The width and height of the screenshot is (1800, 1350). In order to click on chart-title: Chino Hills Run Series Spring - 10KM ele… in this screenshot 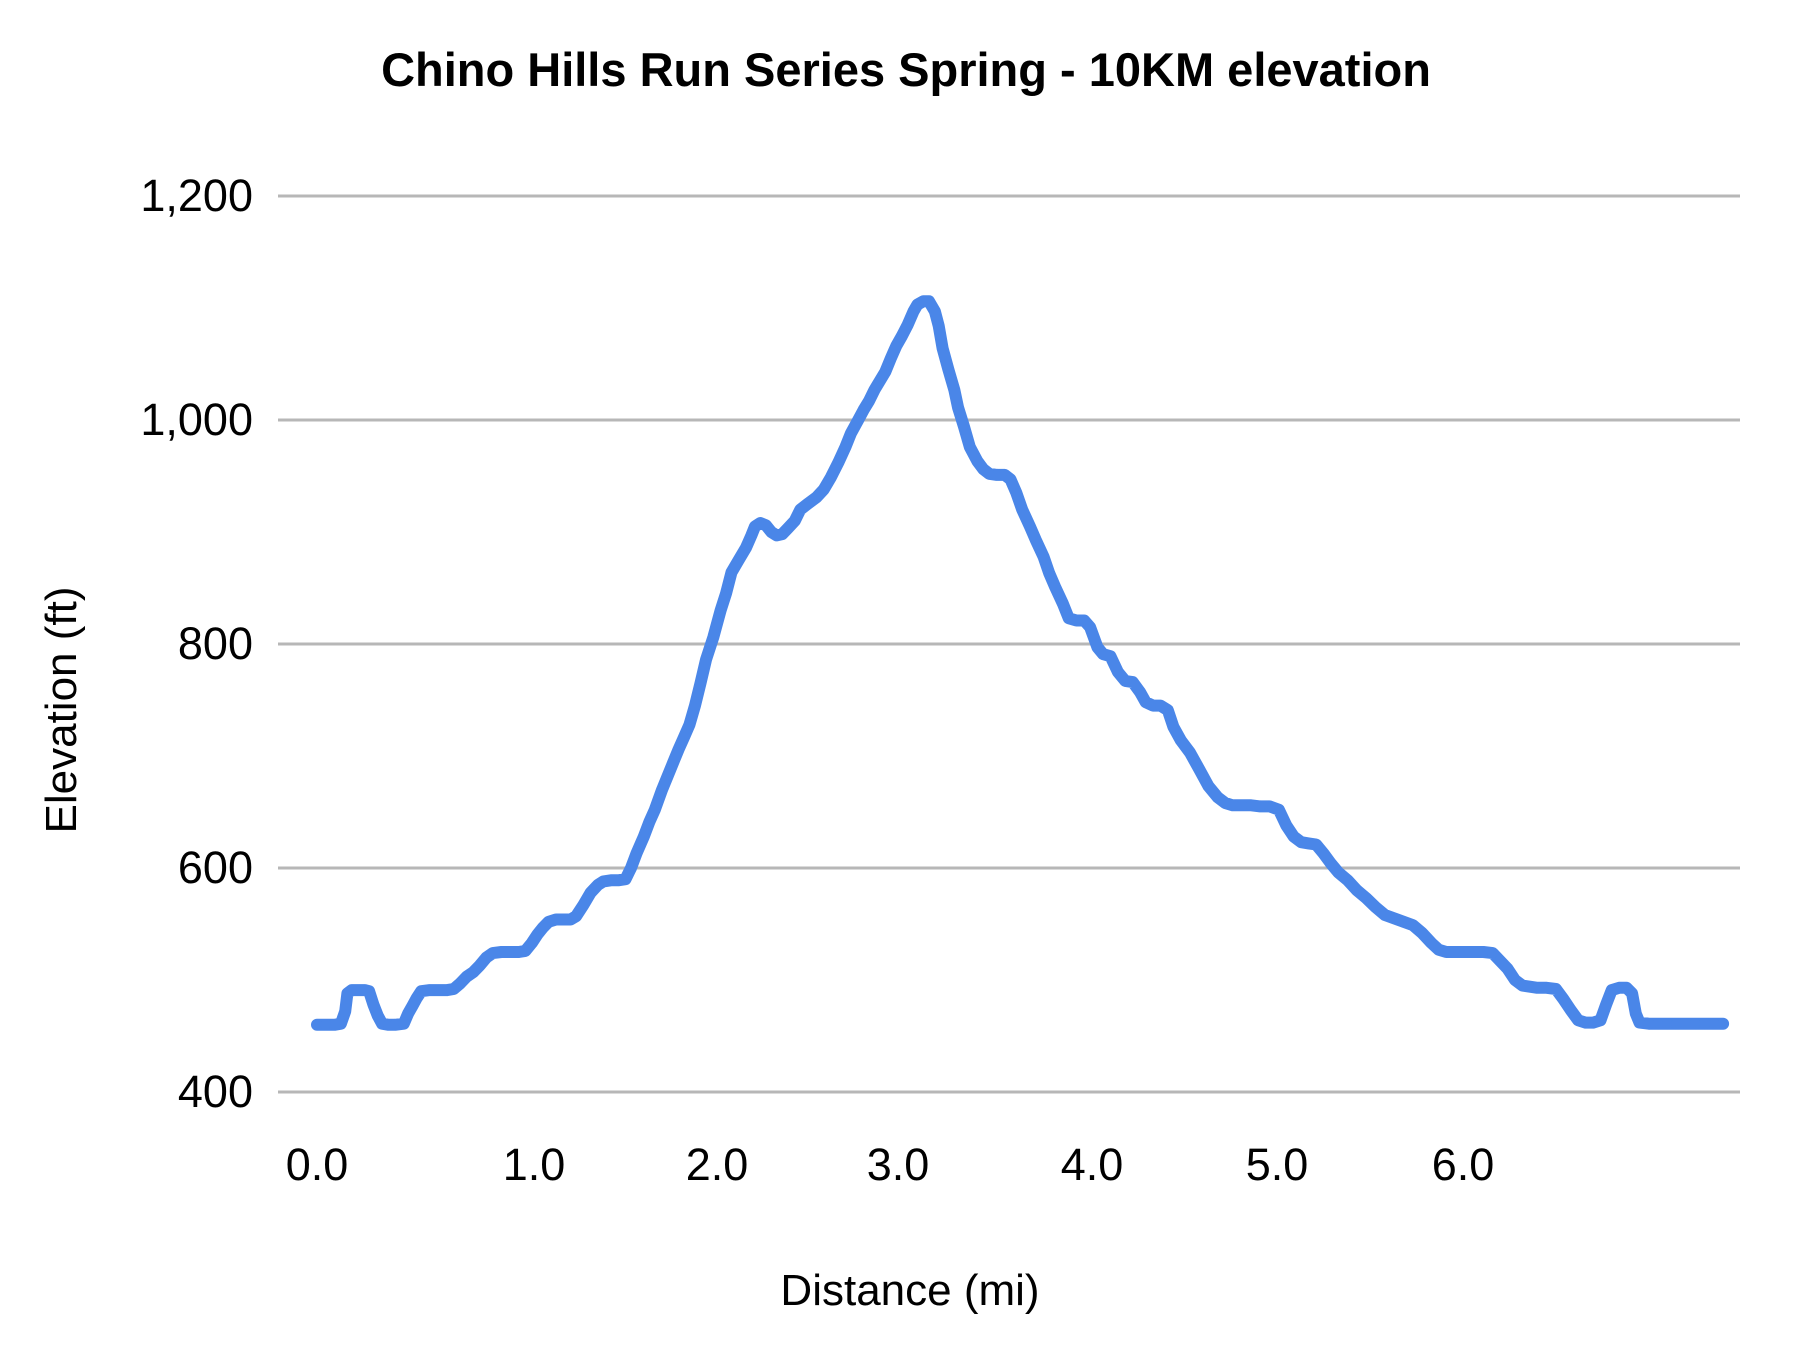, I will do `click(906, 69)`.